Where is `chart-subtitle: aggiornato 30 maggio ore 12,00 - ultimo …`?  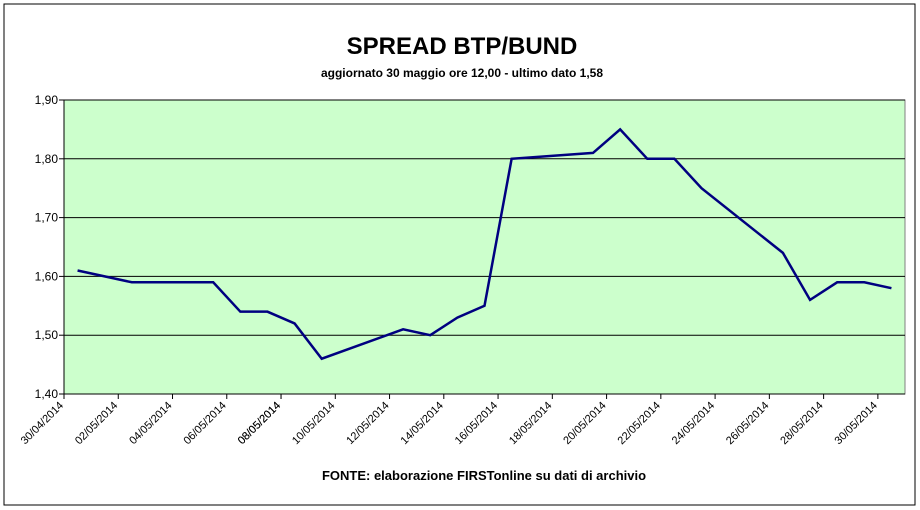
chart-subtitle: aggiornato 30 maggio ore 12,00 - ultimo … is located at coordinates (462, 73).